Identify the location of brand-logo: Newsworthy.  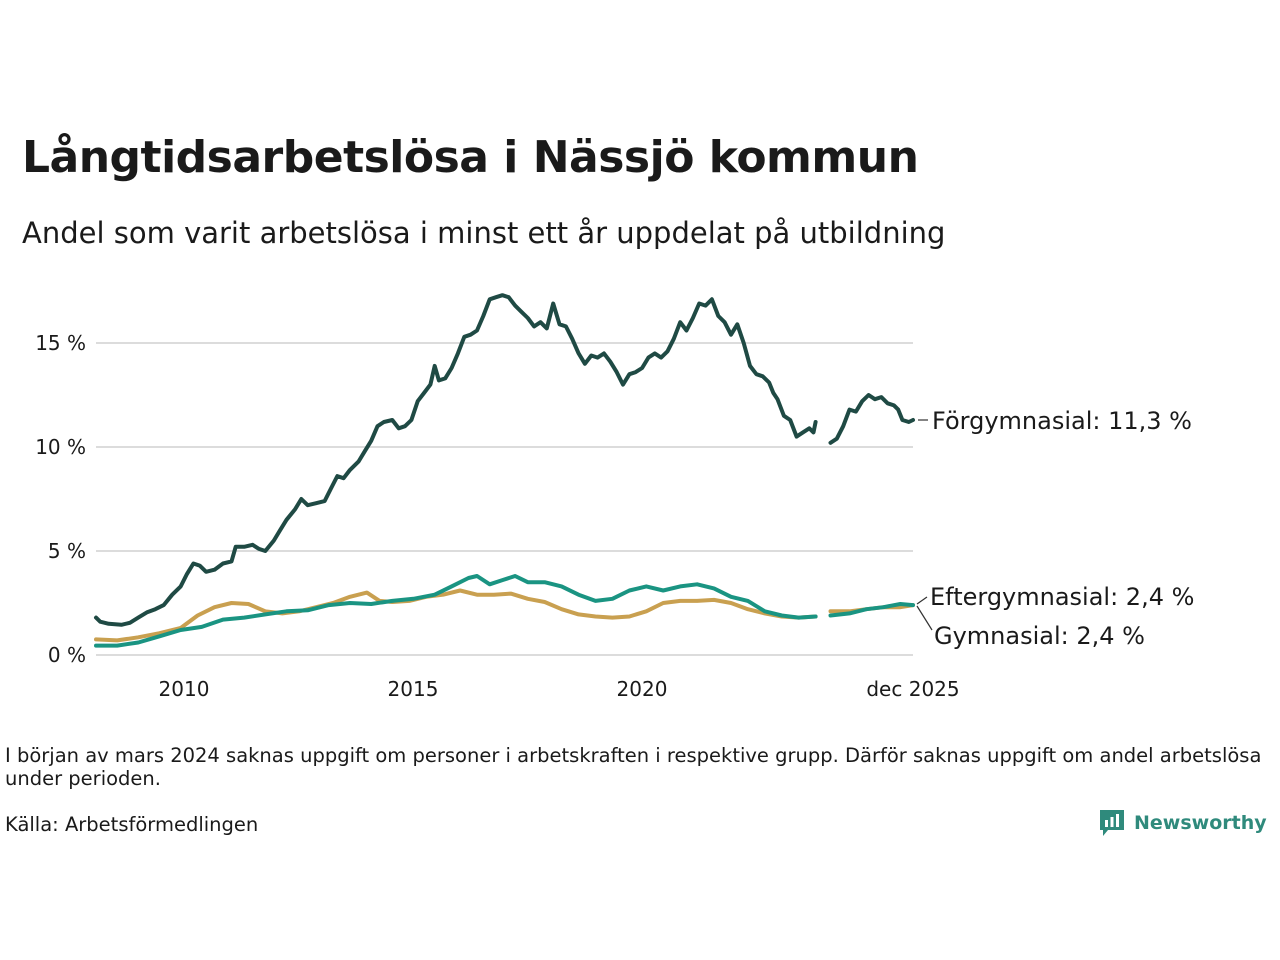
(1182, 823).